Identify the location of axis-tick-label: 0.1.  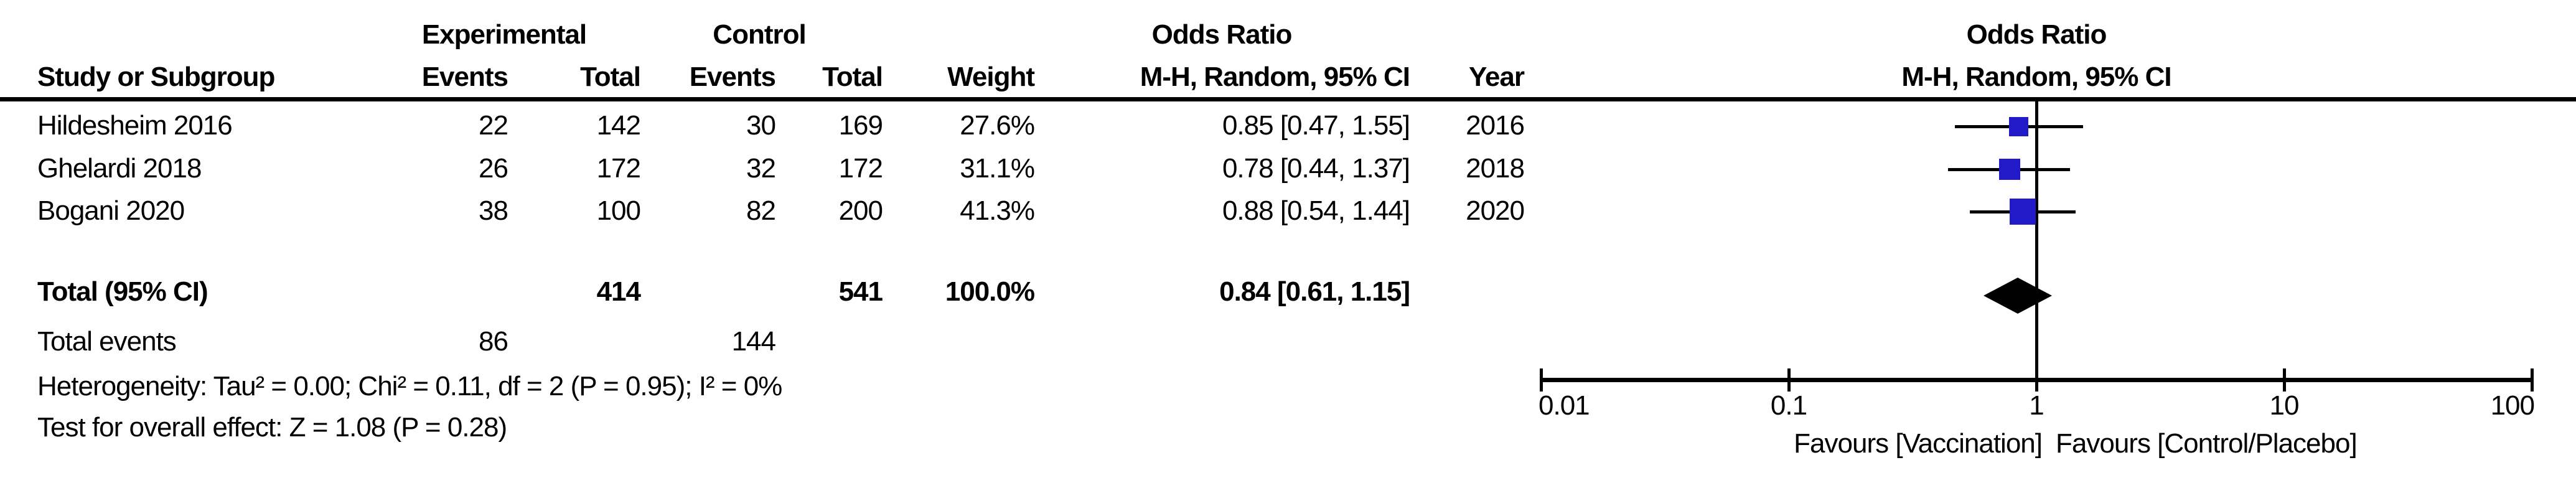
(1788, 405).